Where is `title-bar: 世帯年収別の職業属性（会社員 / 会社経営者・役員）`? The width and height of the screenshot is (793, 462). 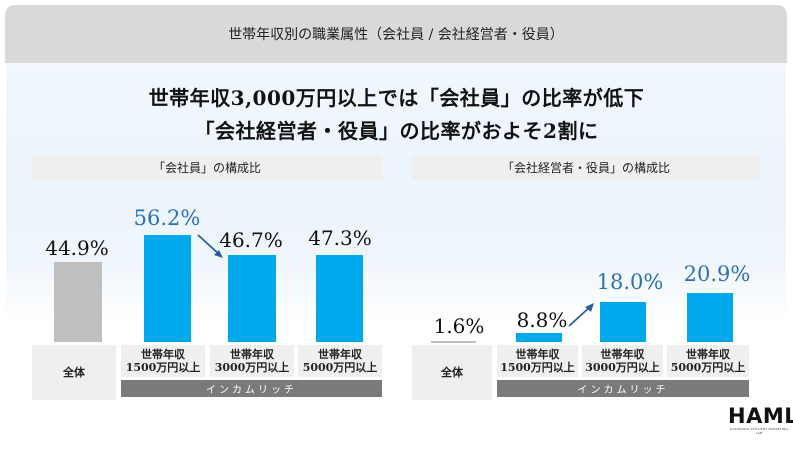
title-bar: 世帯年収別の職業属性（会社員 / 会社経営者・役員） is located at coordinates (396, 34).